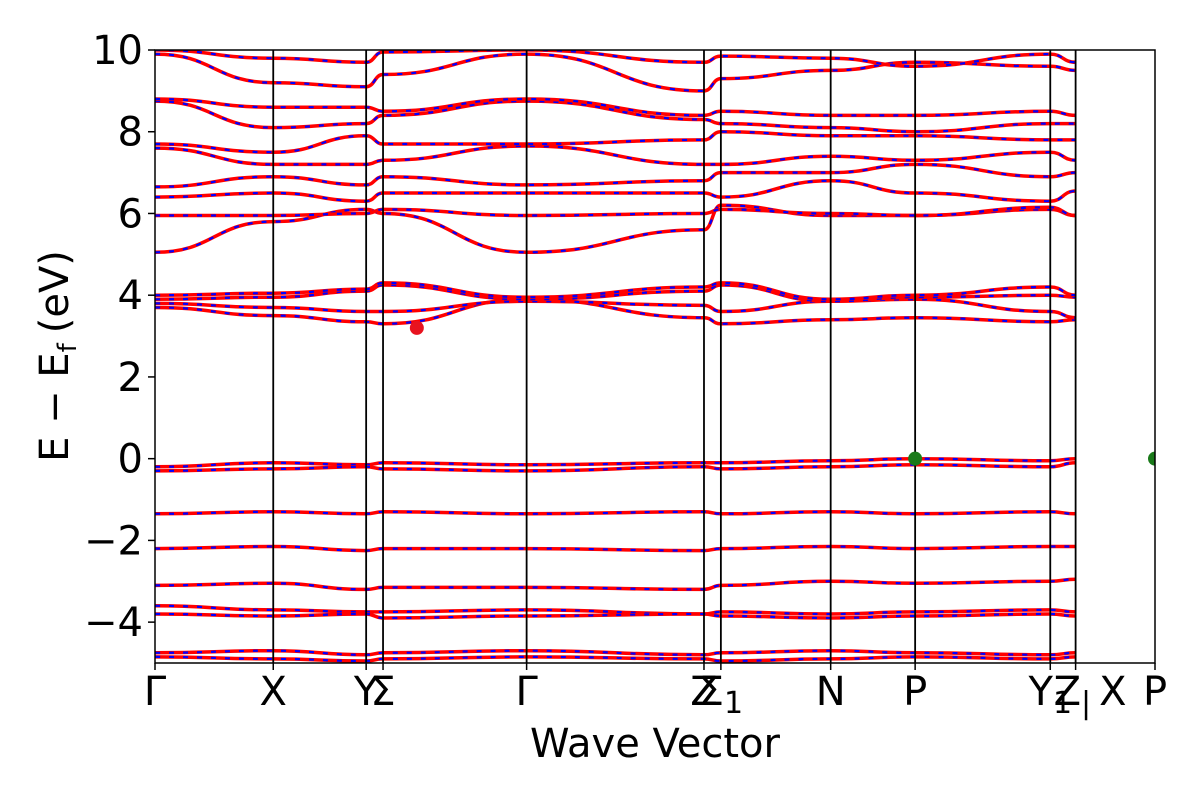 Image resolution: width=1200 pixels, height=800 pixels. Describe the element at coordinates (119, 337) in the screenshot. I see `y-axis-ticks: 10 8 6 4 2 0 −2 −4` at that location.